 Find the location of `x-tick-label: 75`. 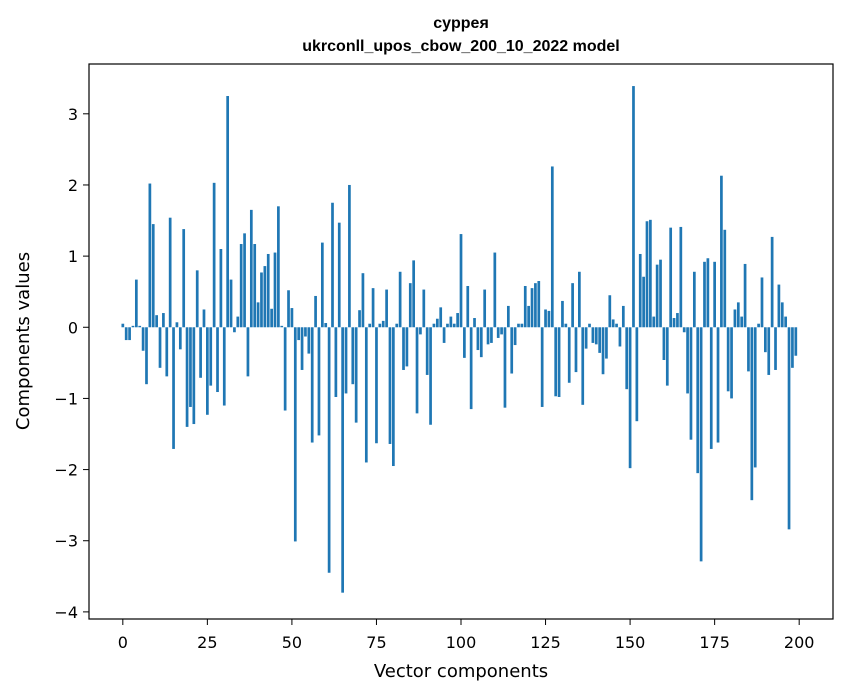

x-tick-label: 75 is located at coordinates (376, 642).